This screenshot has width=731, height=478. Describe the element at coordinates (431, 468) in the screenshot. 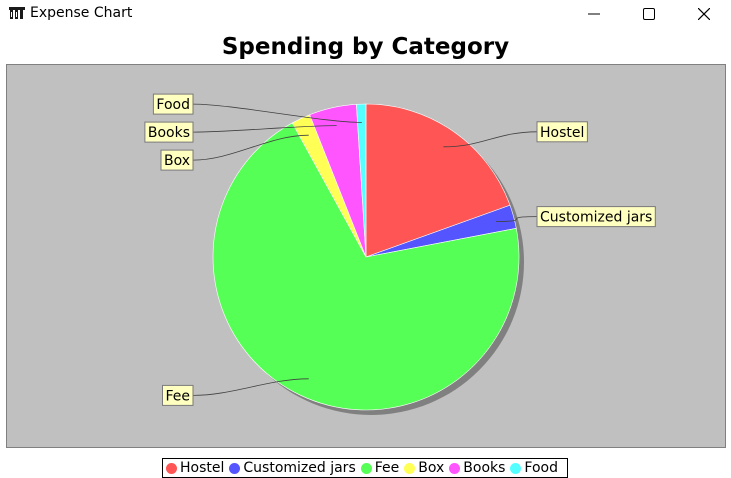

I see `legend-label-box: Box` at that location.